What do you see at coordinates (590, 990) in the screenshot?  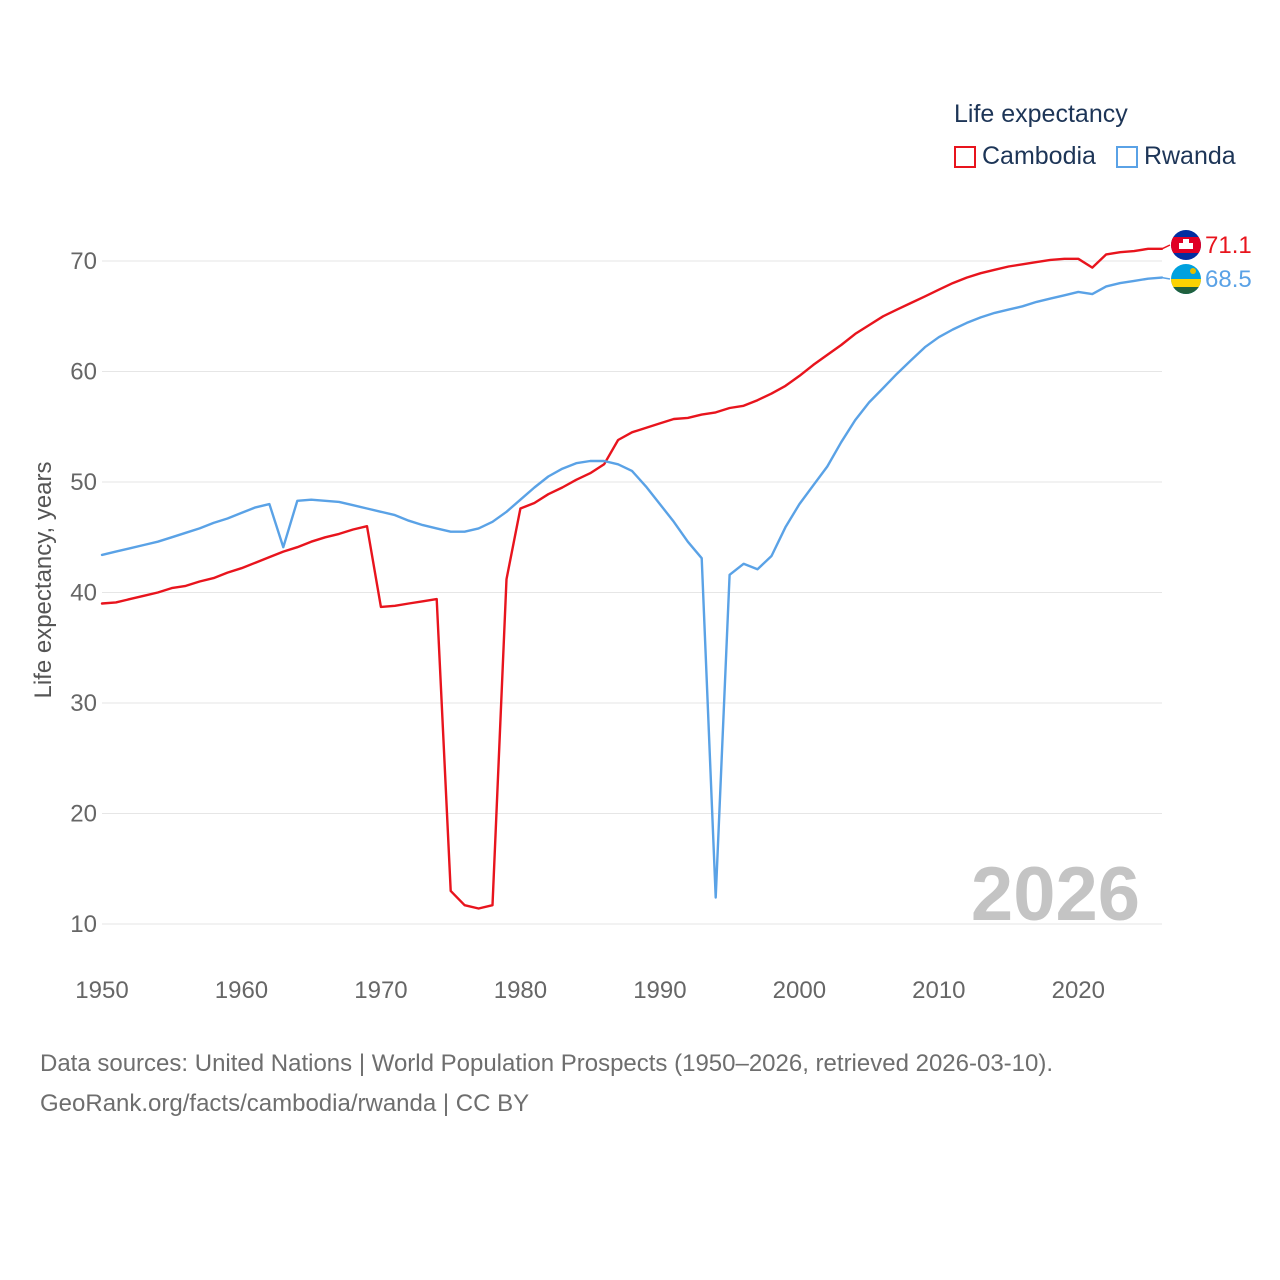 I see `x-axis-ticks: 1950 1960 1970 1980 1990 2000 2010 2020` at bounding box center [590, 990].